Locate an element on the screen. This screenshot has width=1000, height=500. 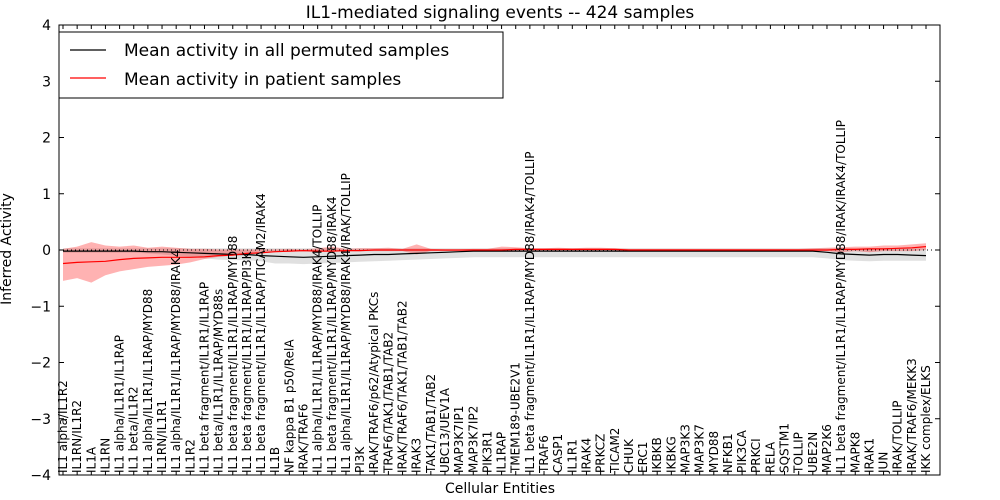
x-tick-label: TRAF6/TAK1/TAB1/TAB2 is located at coordinates (388, 403).